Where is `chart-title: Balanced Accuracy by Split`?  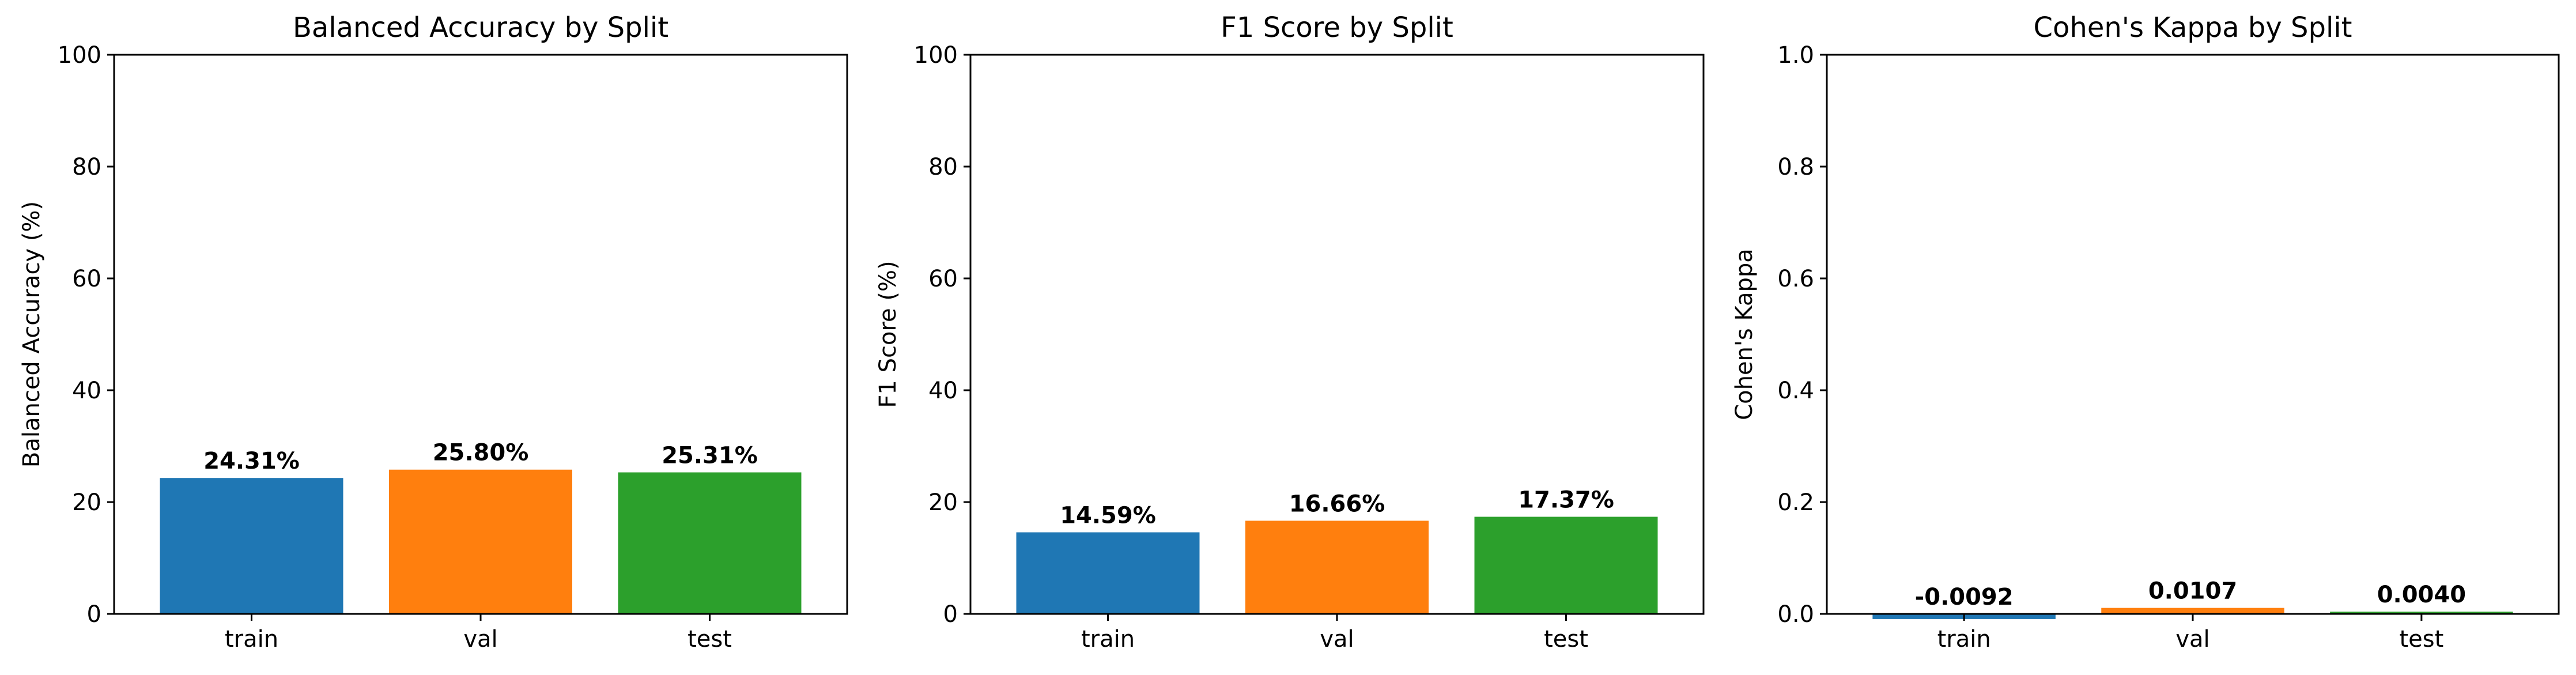 chart-title: Balanced Accuracy by Split is located at coordinates (480, 28).